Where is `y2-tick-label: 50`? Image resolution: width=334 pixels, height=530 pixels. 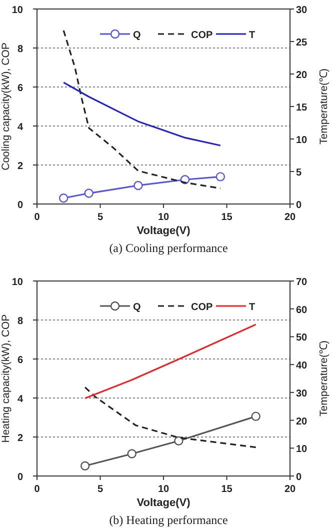
y2-tick-label: 50 is located at coordinates (302, 338).